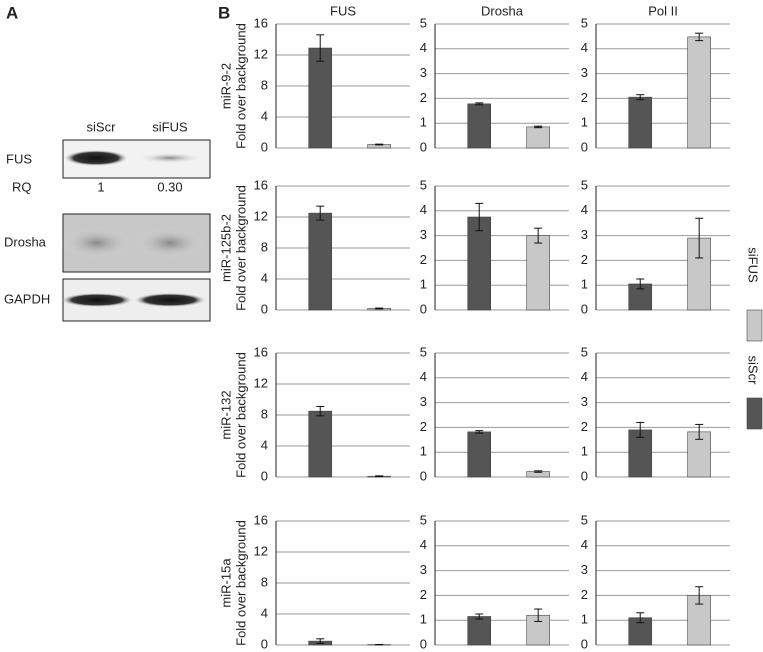  What do you see at coordinates (225, 86) in the screenshot?
I see `y-axis-label: miR-9-2` at bounding box center [225, 86].